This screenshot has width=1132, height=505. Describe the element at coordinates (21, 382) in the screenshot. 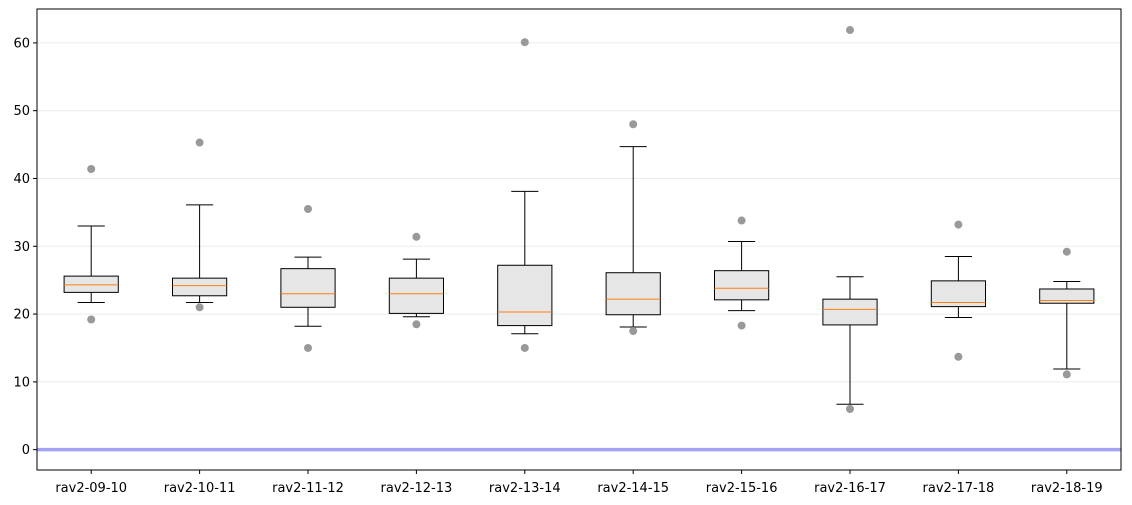

I see `y-tick-label: 10` at that location.